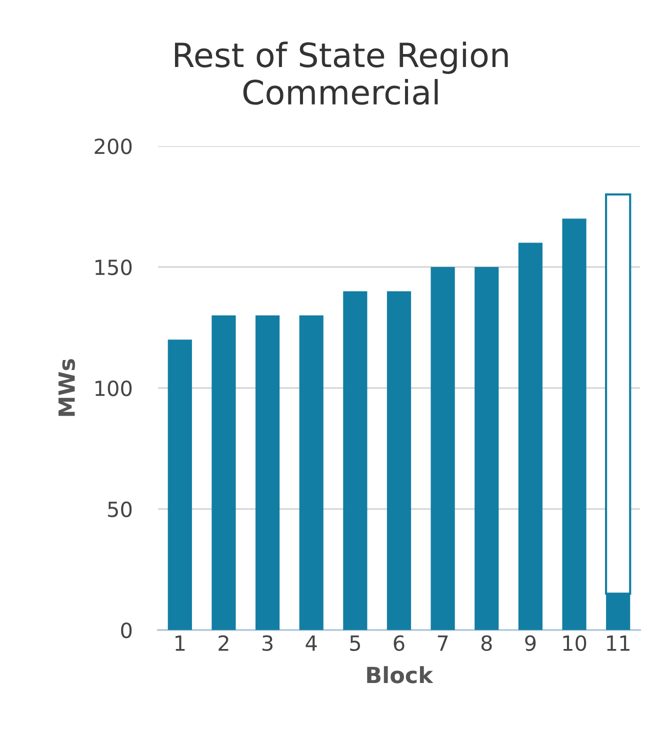 Image resolution: width=654 pixels, height=734 pixels. Describe the element at coordinates (311, 643) in the screenshot. I see `x-tick-label: 4` at that location.